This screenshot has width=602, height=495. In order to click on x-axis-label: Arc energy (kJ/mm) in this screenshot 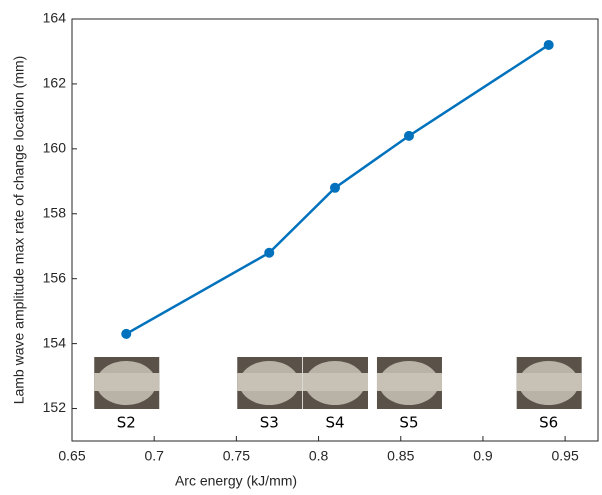, I will do `click(236, 481)`.